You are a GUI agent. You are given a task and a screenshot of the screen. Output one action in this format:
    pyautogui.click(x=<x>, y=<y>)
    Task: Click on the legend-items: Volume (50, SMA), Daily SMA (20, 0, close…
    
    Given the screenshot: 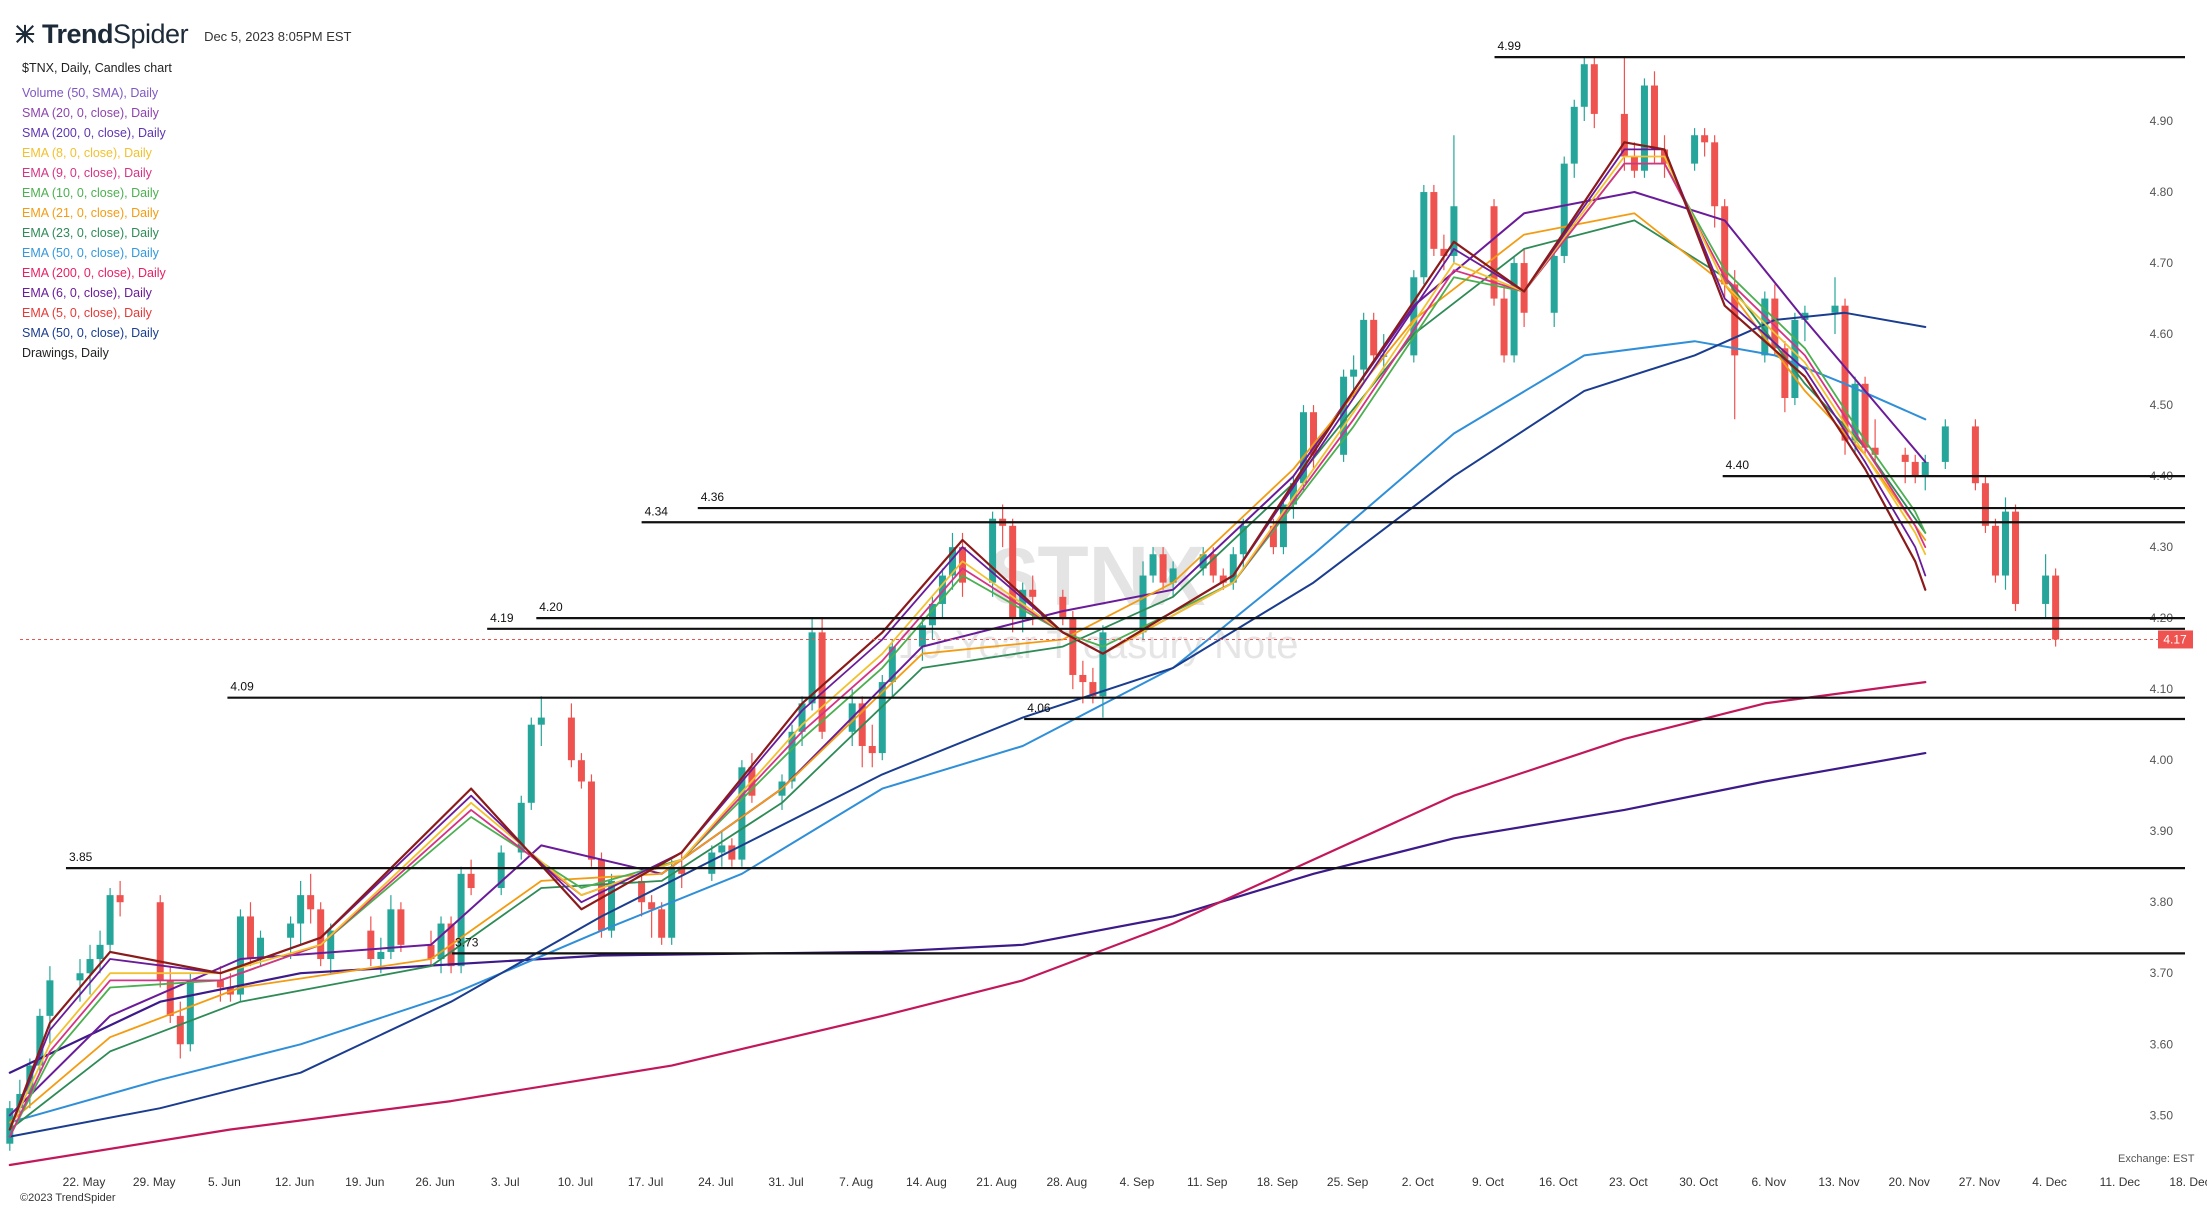 What is the action you would take?
    pyautogui.click(x=97, y=223)
    